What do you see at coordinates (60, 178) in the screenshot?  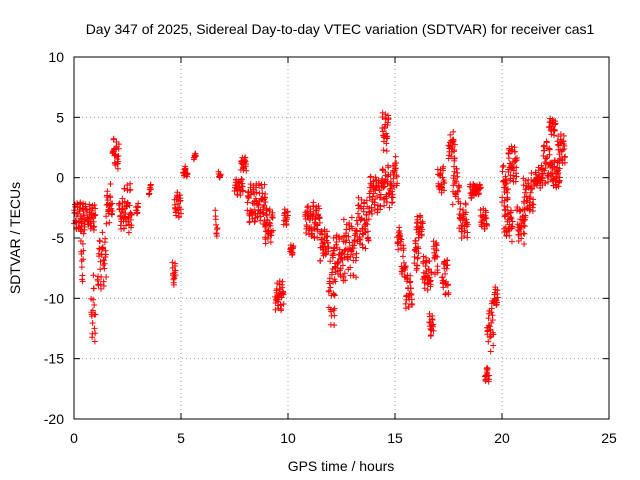 I see `y-tick-label: 0` at bounding box center [60, 178].